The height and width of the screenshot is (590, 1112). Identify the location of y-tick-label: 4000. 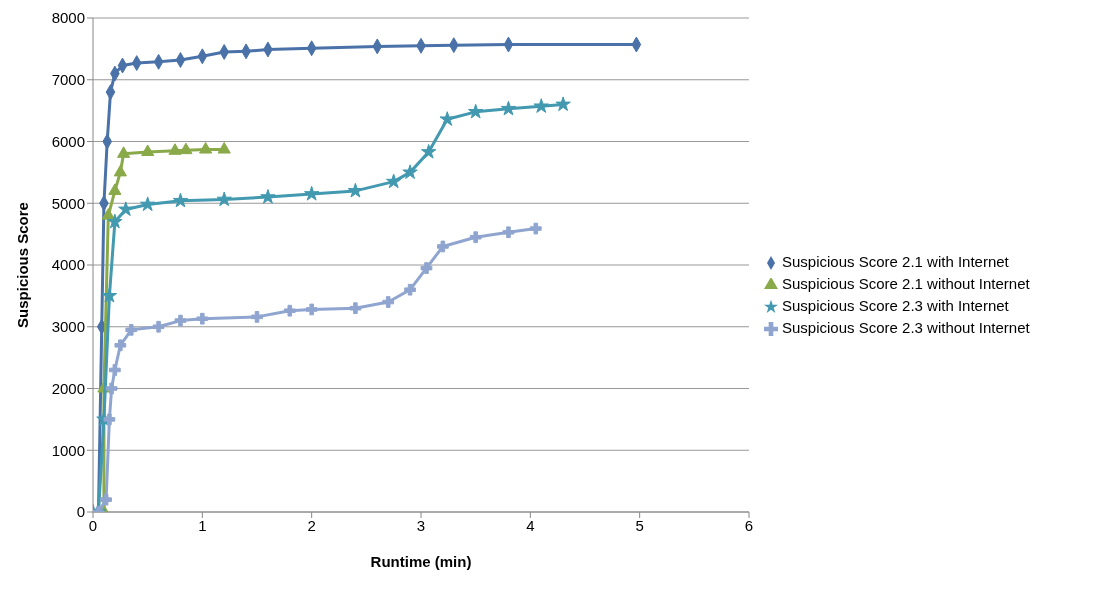
(68, 265).